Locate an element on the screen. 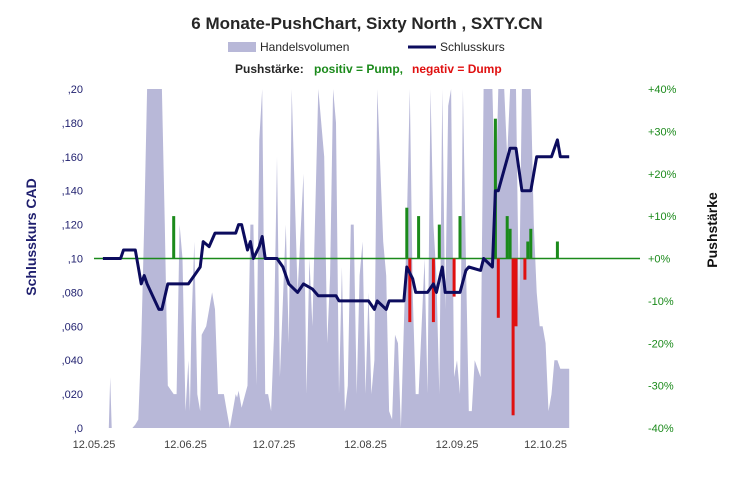  right-axis-ticks: +40% +30% +20% +10% +0% -10% -20% -30% -40% is located at coordinates (662, 259).